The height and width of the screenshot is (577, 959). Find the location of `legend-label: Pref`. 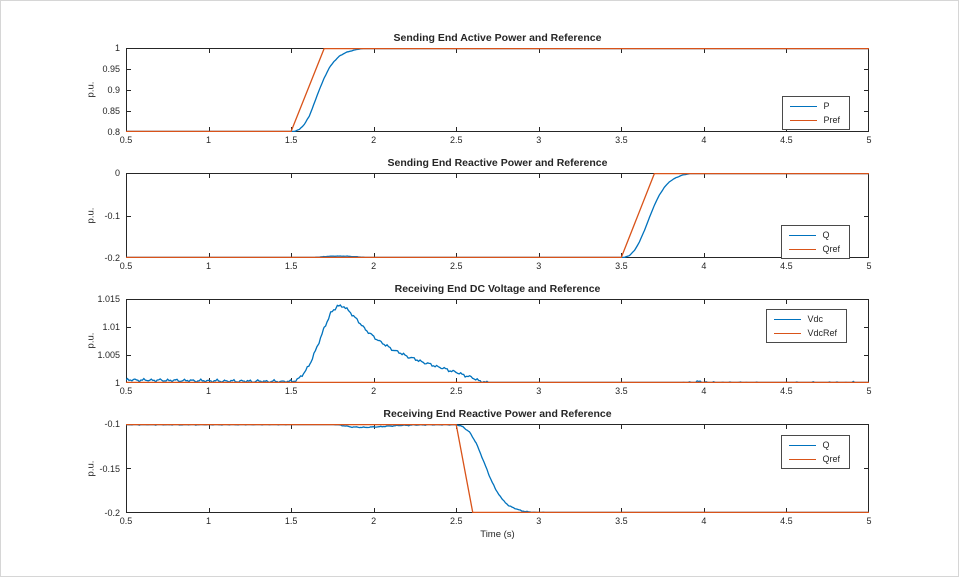

legend-label: Pref is located at coordinates (831, 120).